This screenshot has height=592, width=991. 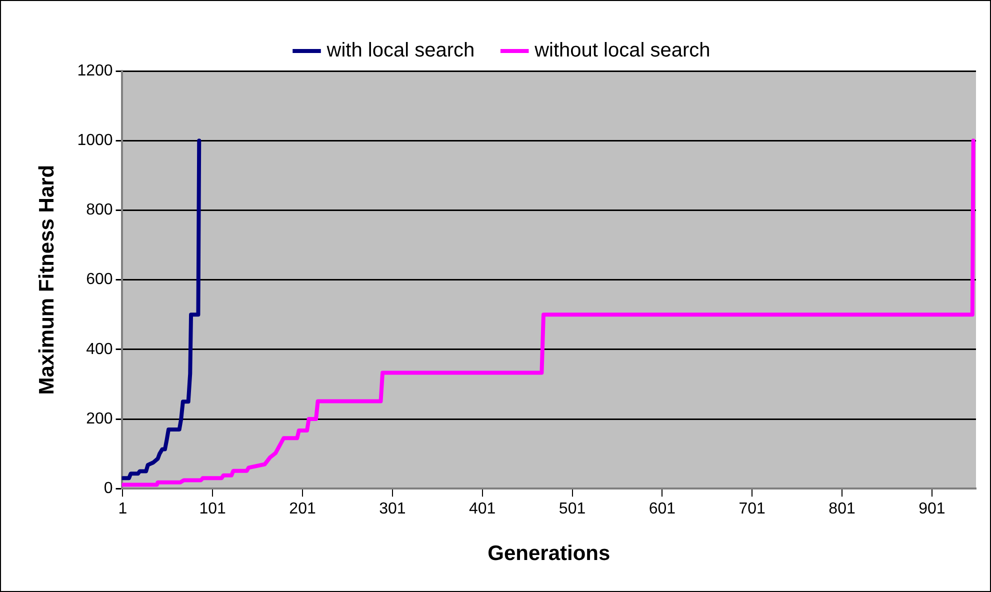 I want to click on x-tick-label: 801, so click(x=842, y=509).